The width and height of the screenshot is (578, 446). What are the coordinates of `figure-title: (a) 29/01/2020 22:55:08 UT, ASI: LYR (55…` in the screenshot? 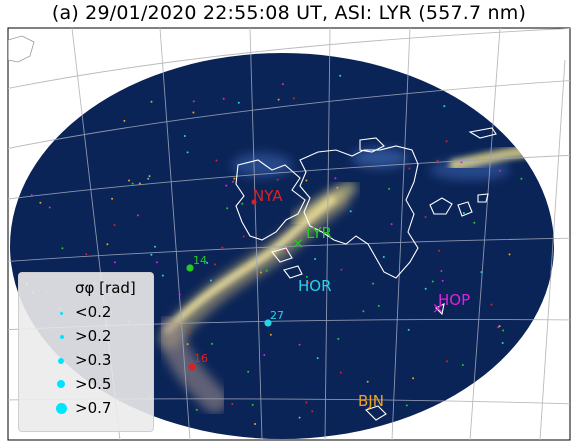 It's located at (289, 13).